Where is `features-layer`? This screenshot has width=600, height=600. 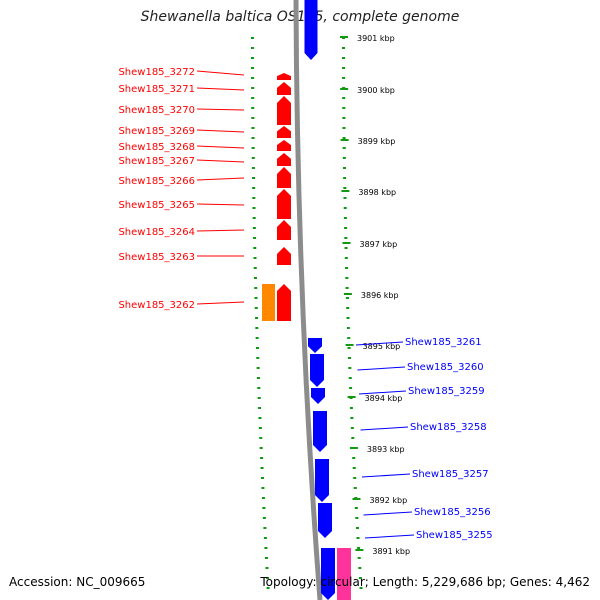
features-layer is located at coordinates (306, 300).